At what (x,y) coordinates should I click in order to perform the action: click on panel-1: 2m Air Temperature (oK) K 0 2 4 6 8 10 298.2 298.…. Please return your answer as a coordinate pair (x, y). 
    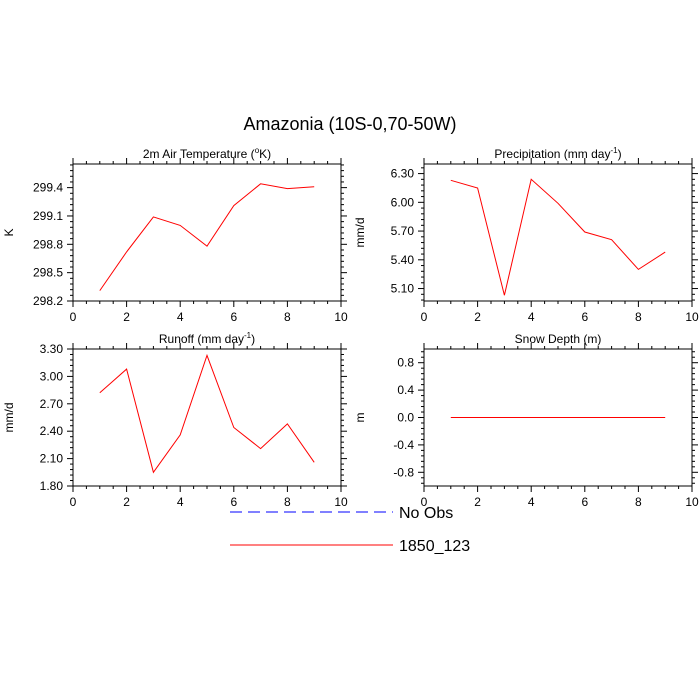
    Looking at the image, I should click on (175, 235).